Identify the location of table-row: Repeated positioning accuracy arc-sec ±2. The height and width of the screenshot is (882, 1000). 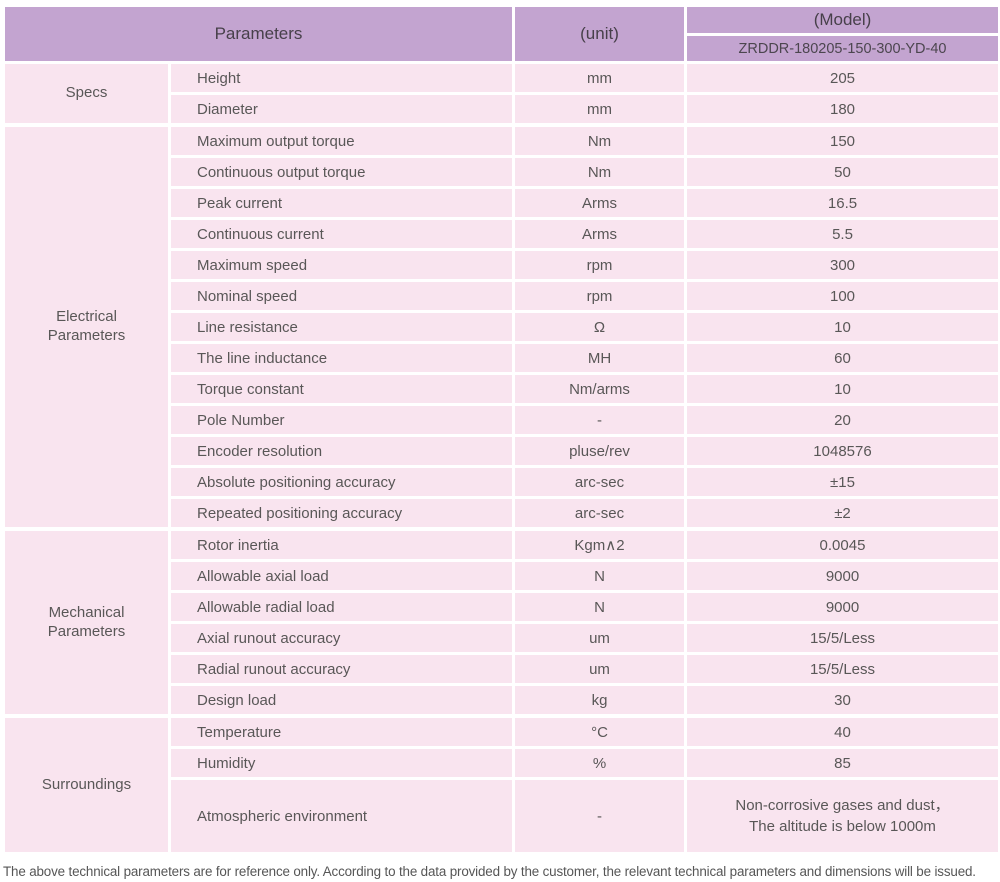
(502, 513).